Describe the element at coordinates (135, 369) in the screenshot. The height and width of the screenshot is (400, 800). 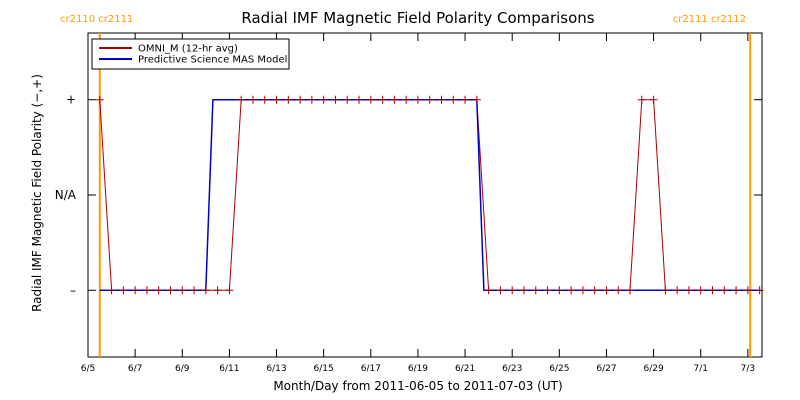
I see `x-tick-label: 6/7` at that location.